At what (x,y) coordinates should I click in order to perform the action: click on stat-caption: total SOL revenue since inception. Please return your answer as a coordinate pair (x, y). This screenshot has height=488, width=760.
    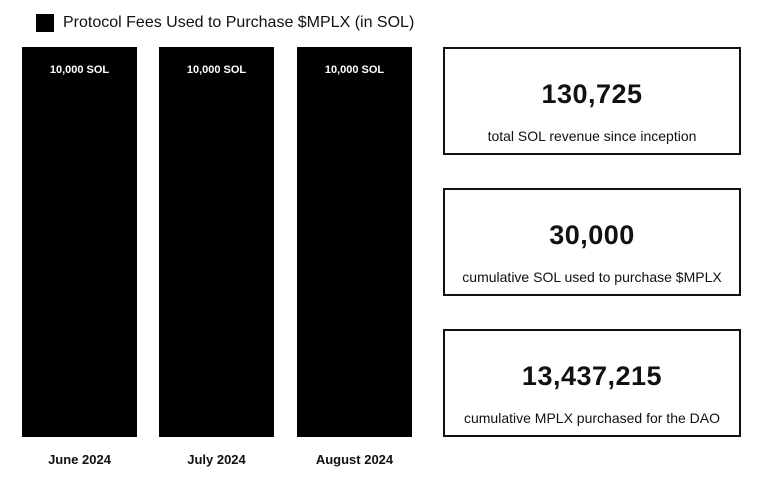
    Looking at the image, I should click on (592, 136).